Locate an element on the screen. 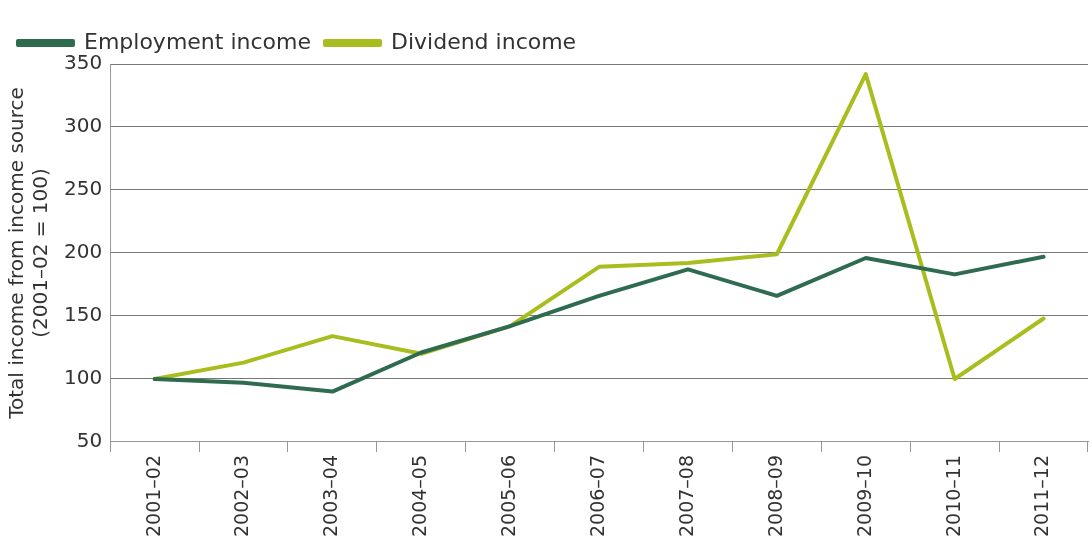 The height and width of the screenshot is (540, 1092). x-tick-label: 2010–11 is located at coordinates (952, 495).